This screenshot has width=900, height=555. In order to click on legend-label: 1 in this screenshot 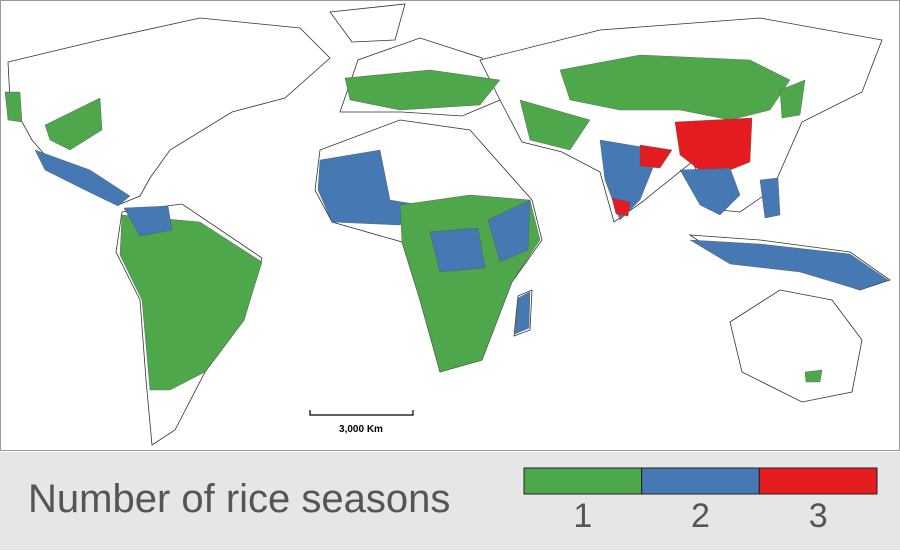, I will do `click(582, 516)`.